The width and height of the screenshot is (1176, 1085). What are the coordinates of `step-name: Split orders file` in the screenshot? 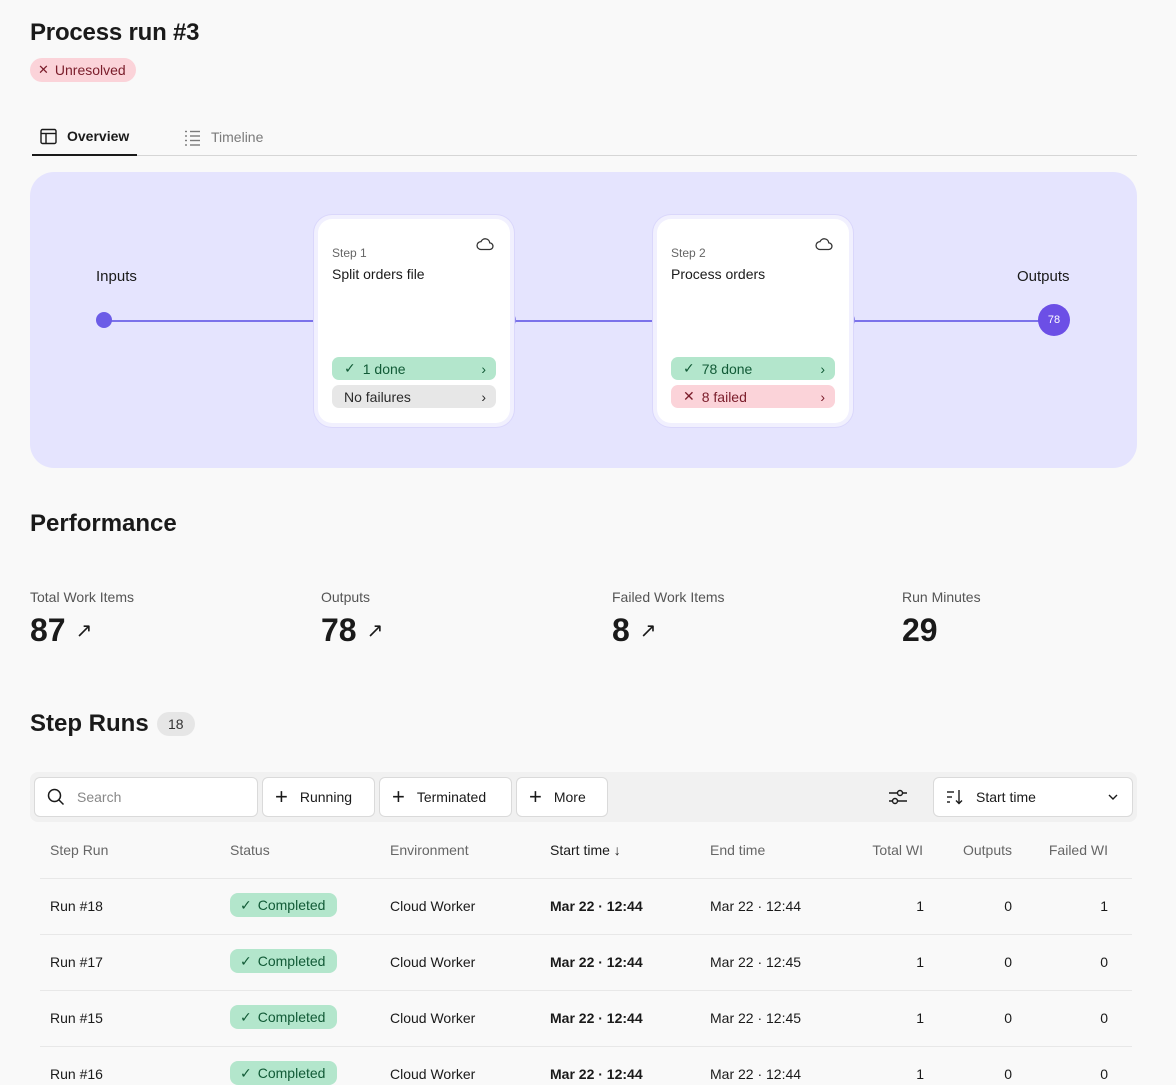 It's located at (378, 274).